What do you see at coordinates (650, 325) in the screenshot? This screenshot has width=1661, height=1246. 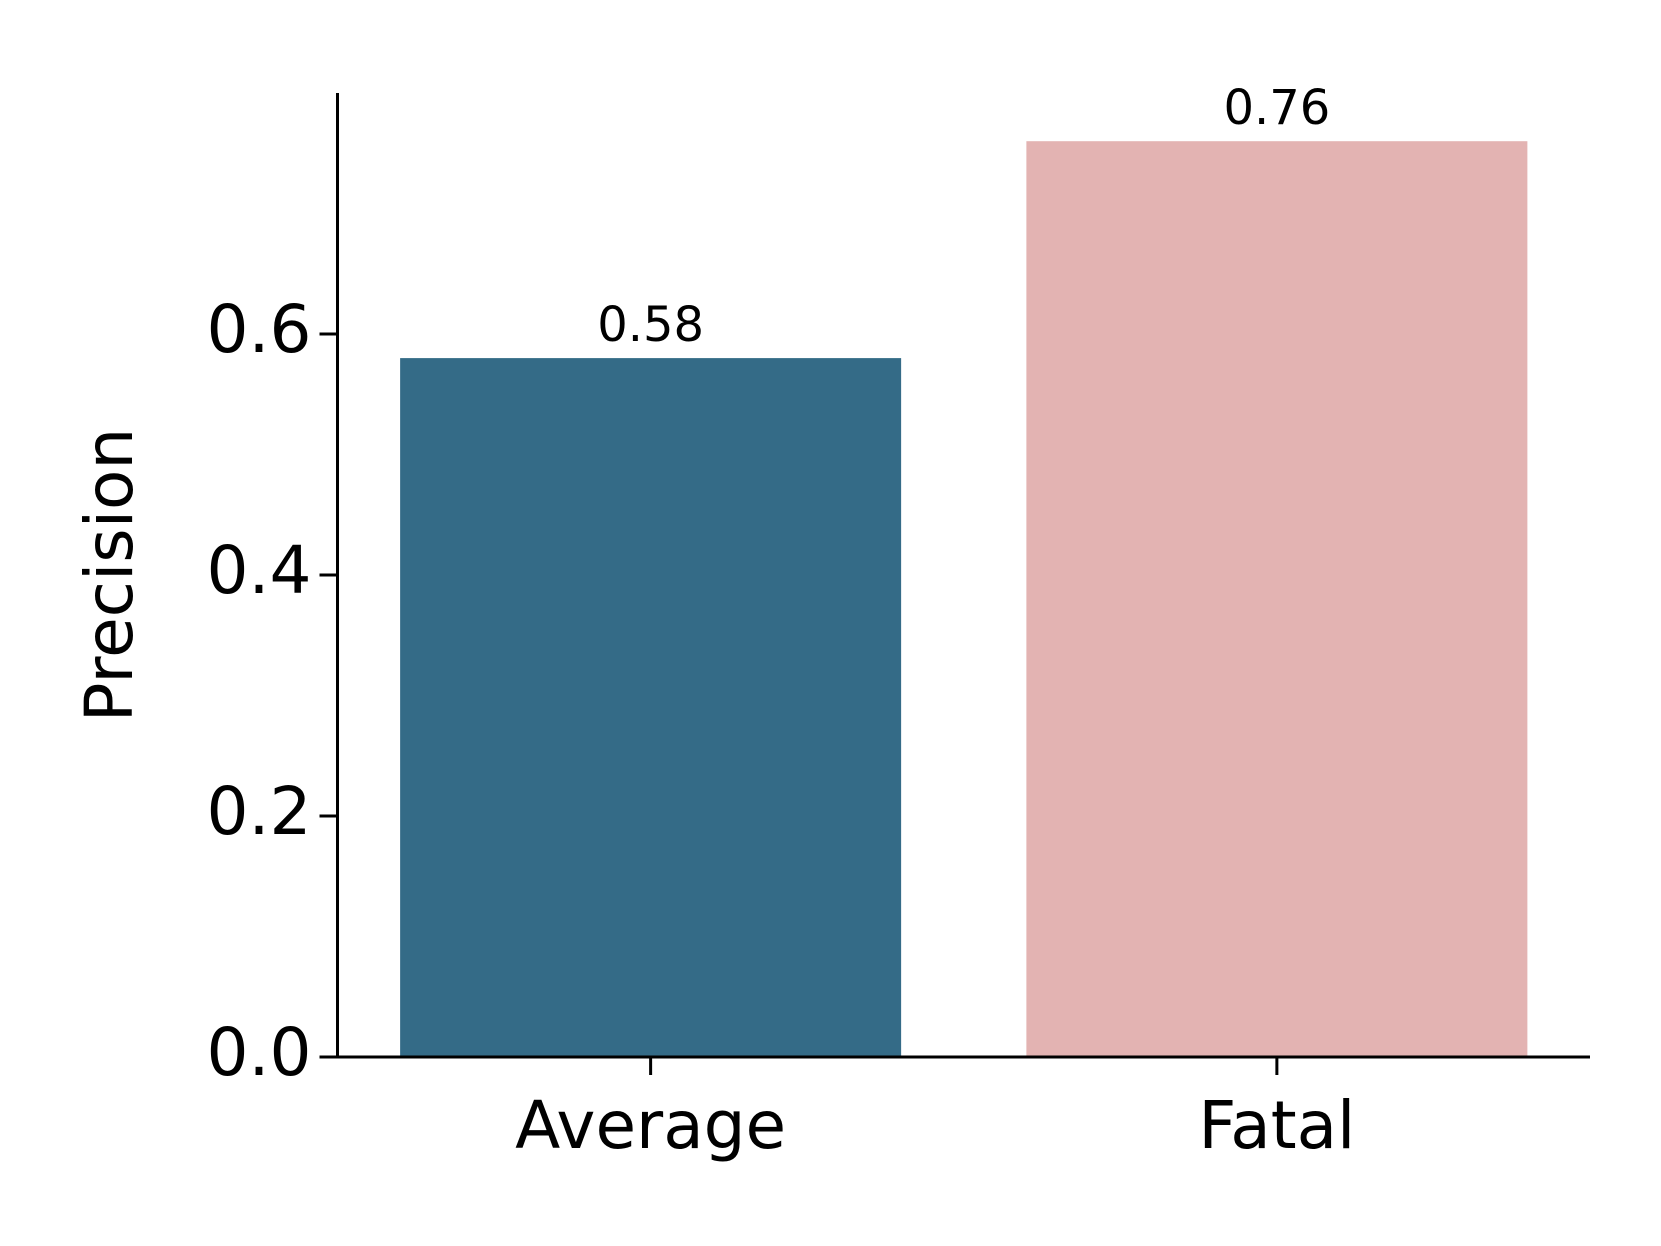 I see `value-label: 0.58` at bounding box center [650, 325].